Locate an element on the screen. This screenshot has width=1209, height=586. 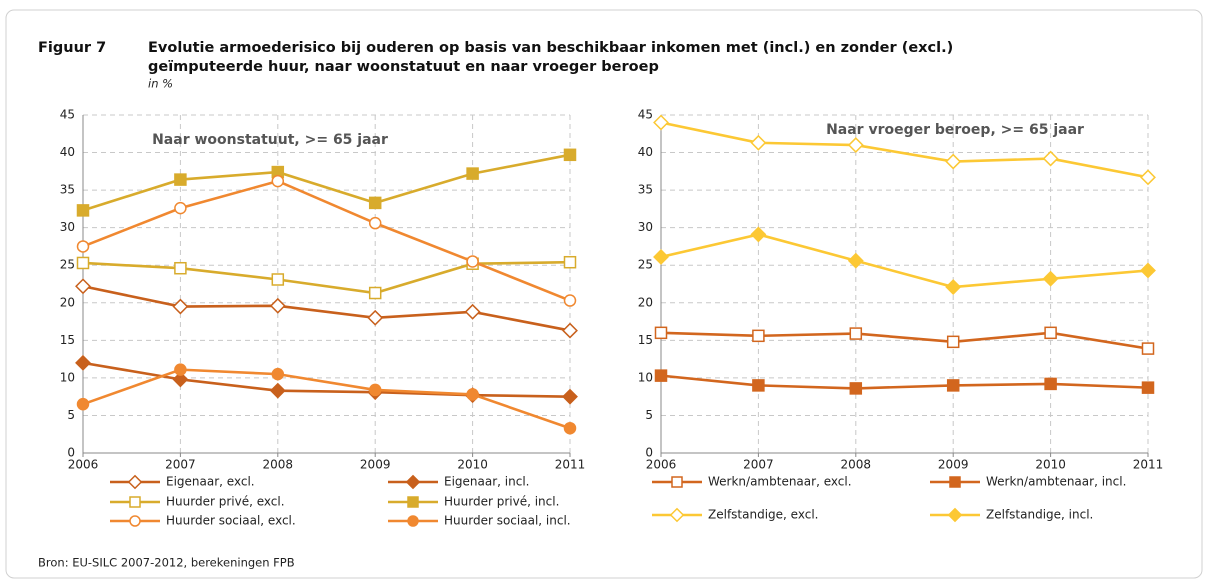
legend-label: Huurder sociaal, excl. is located at coordinates (231, 521).